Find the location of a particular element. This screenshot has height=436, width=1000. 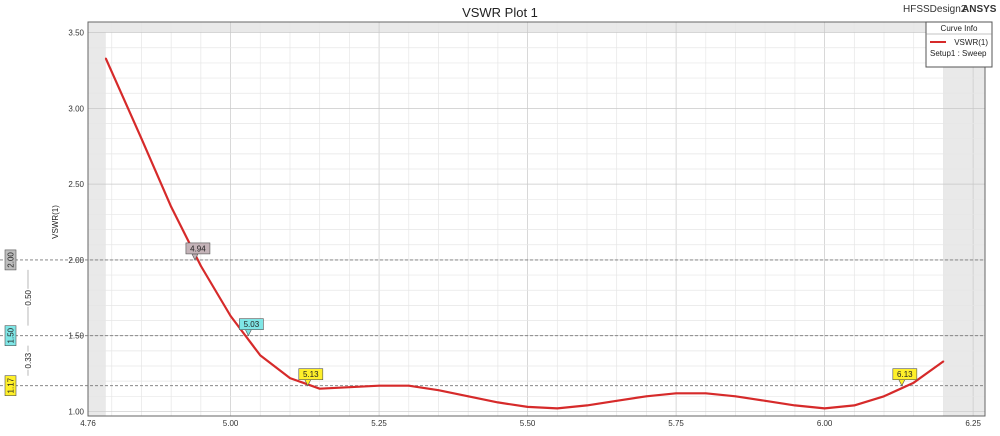

reference-value-label: 1.50 is located at coordinates (11, 335).